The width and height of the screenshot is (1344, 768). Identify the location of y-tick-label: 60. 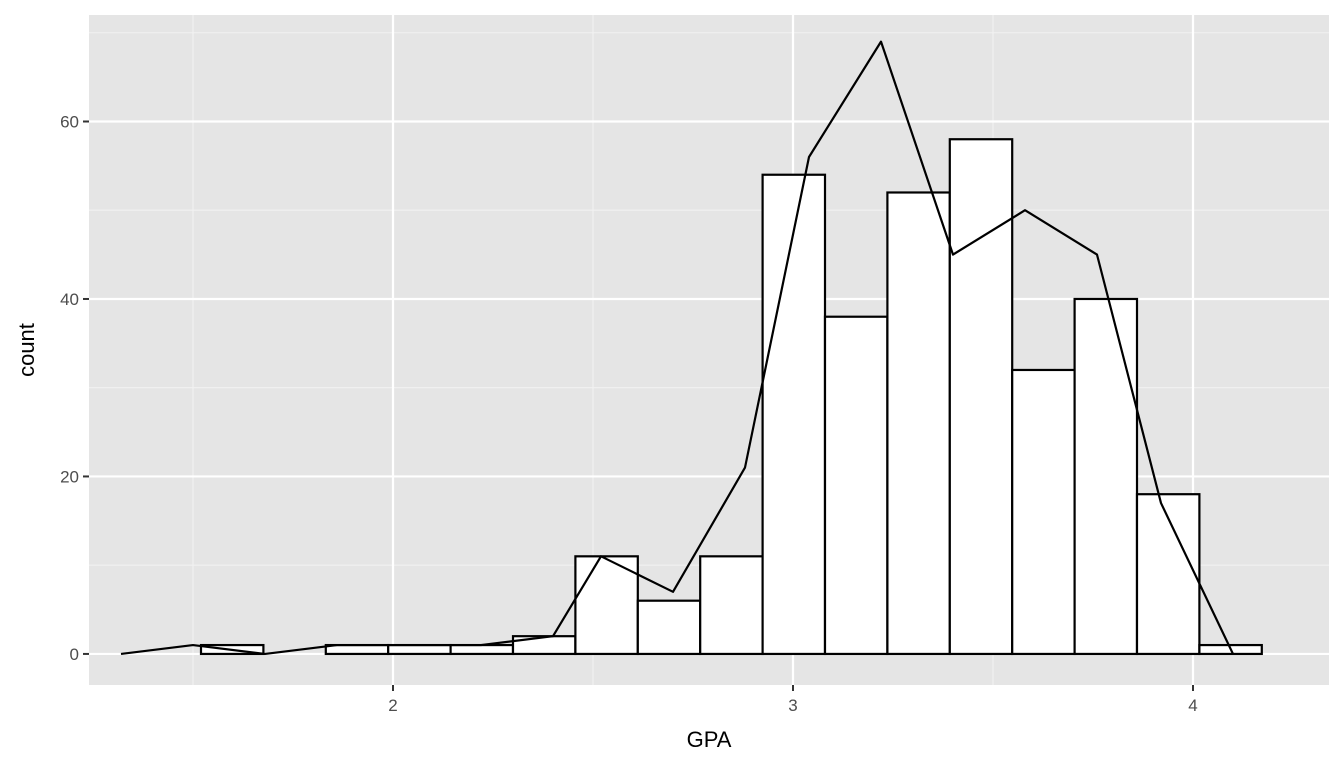
(69, 121).